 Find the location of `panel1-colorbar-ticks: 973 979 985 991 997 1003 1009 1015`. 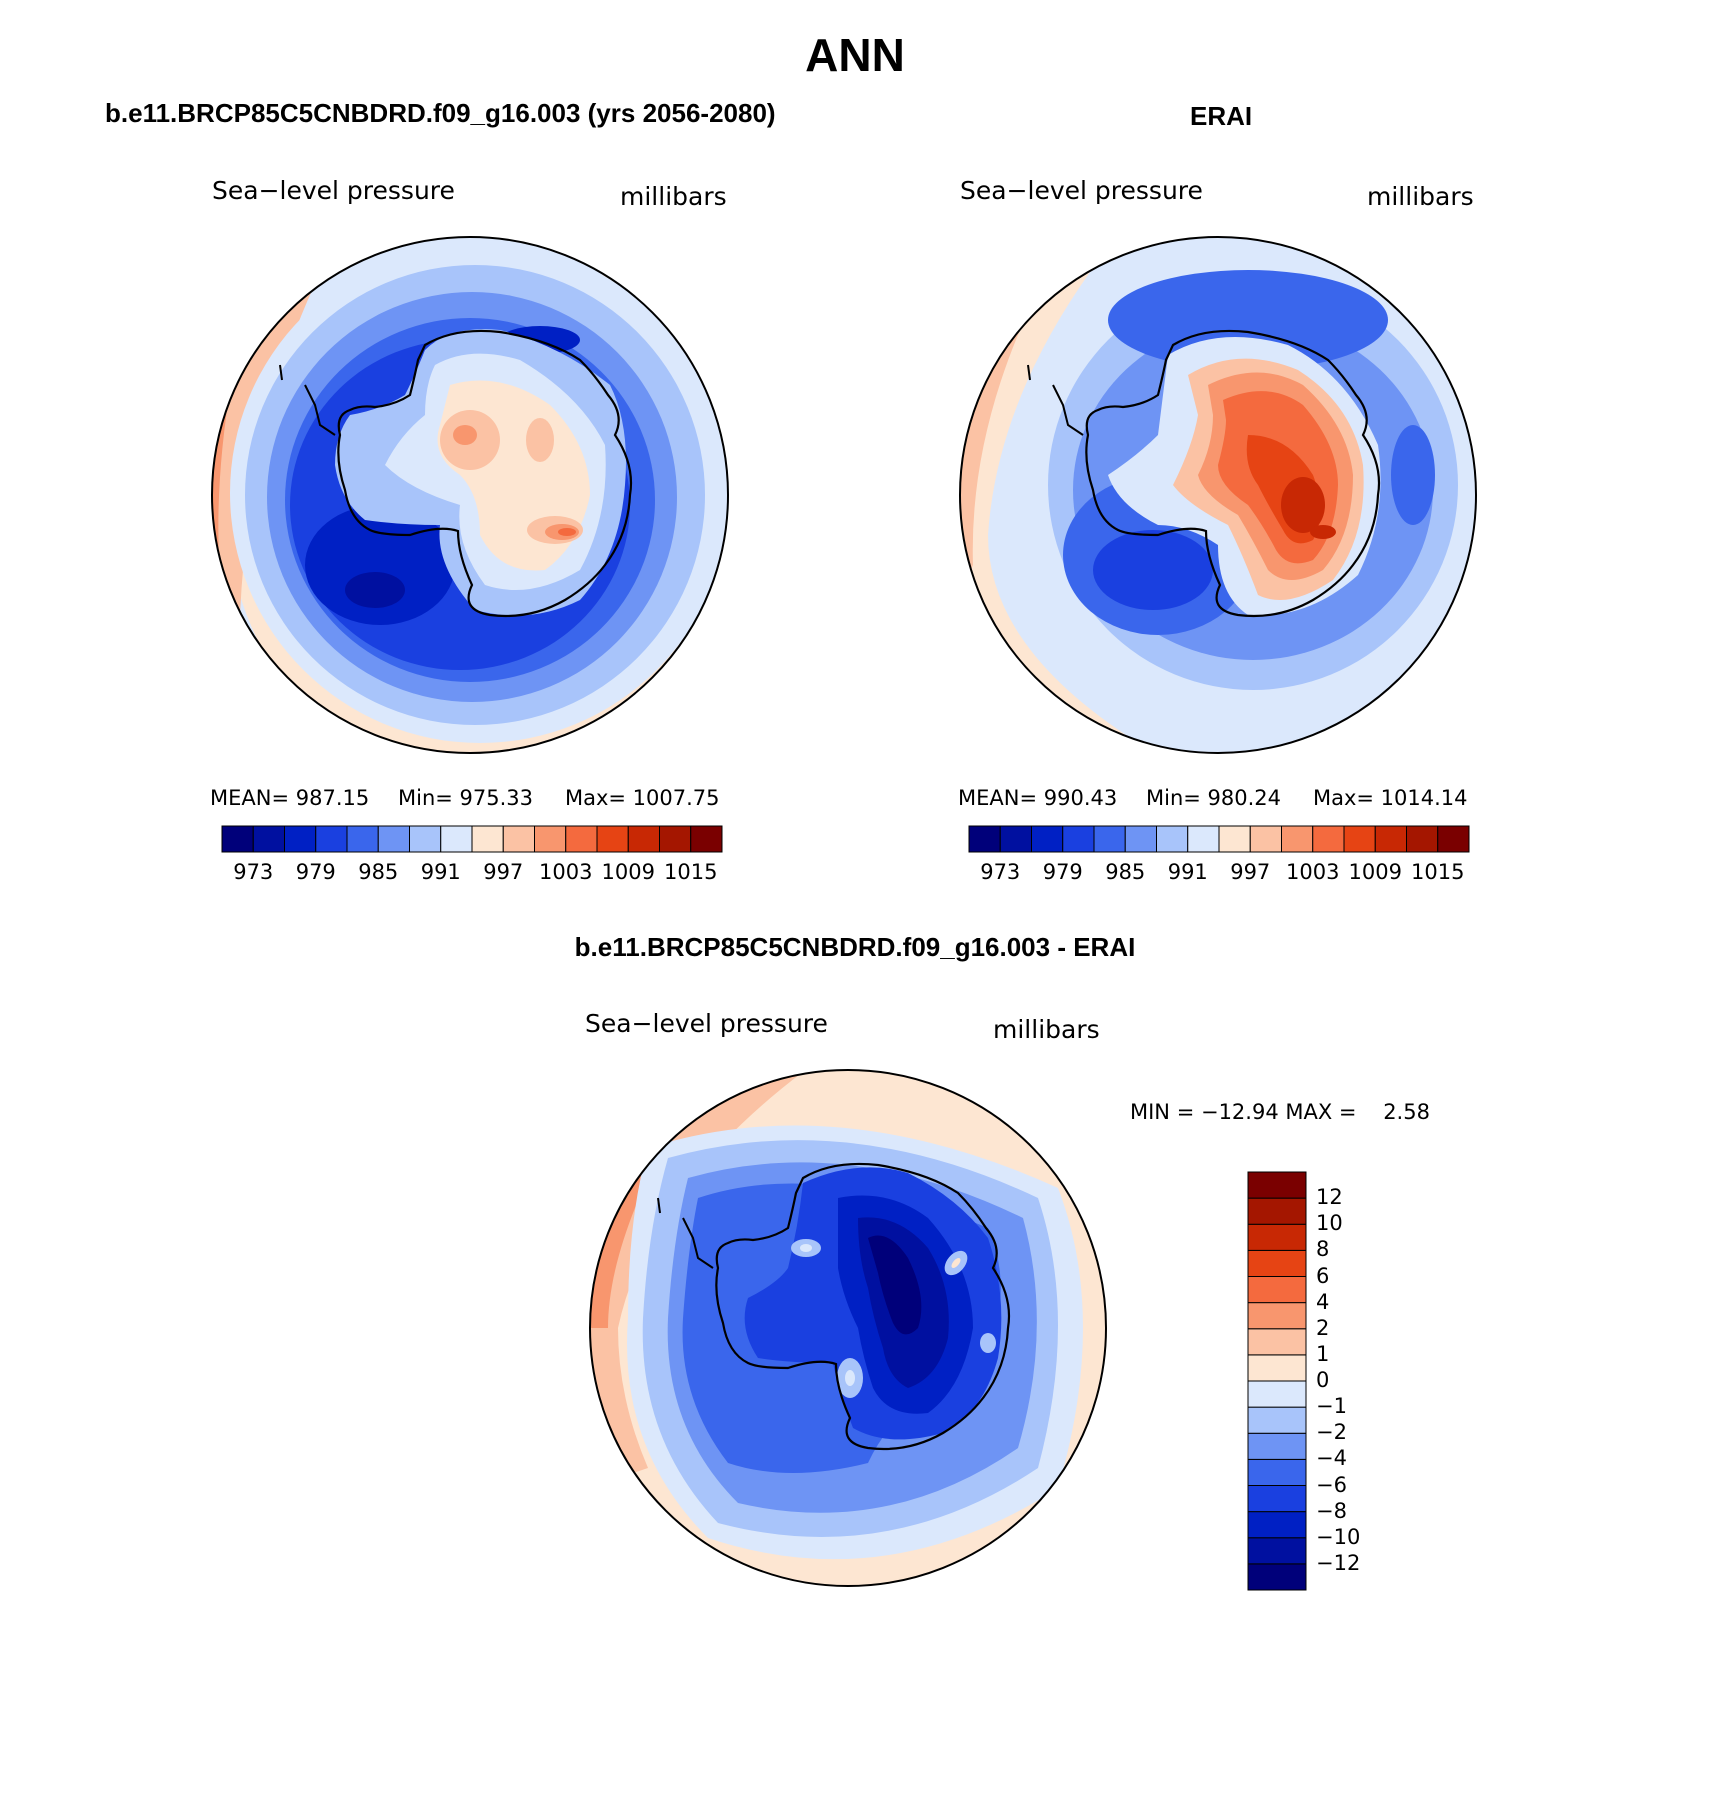

panel1-colorbar-ticks: 973 979 985 991 997 1003 1009 1015 is located at coordinates (472, 875).